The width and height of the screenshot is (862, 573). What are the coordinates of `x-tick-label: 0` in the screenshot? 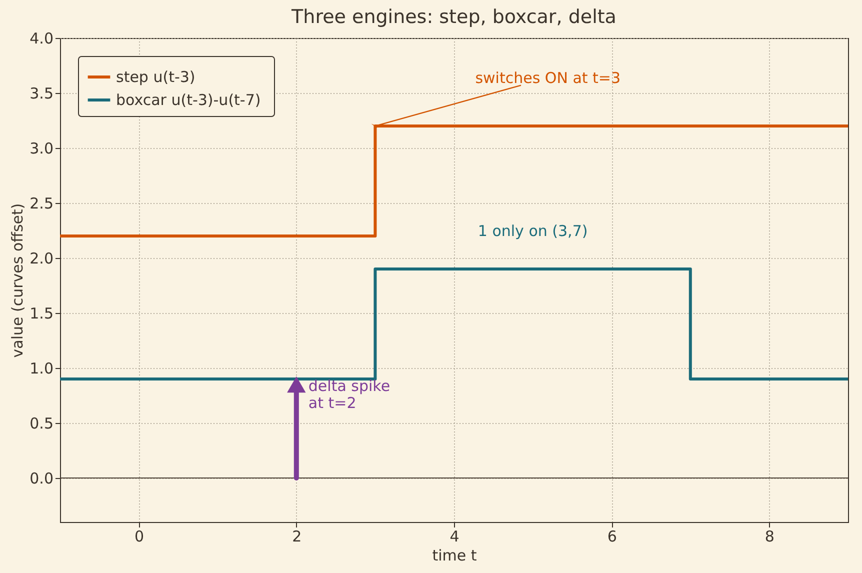 It's located at (139, 537).